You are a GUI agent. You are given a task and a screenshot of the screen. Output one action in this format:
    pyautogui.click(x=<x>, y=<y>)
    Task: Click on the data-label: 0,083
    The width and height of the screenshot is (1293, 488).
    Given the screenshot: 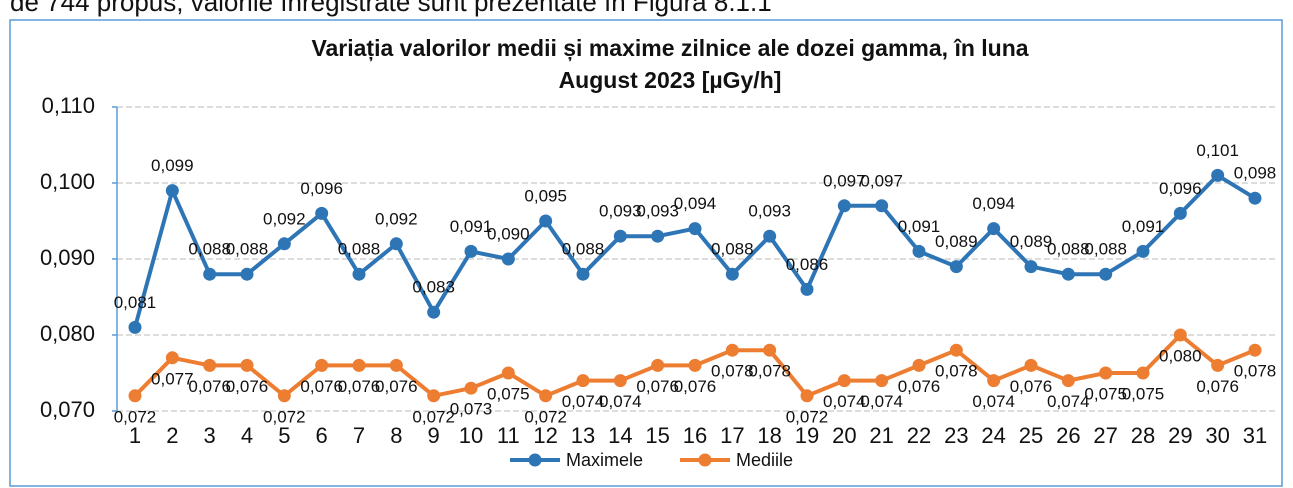 What is the action you would take?
    pyautogui.click(x=433, y=287)
    